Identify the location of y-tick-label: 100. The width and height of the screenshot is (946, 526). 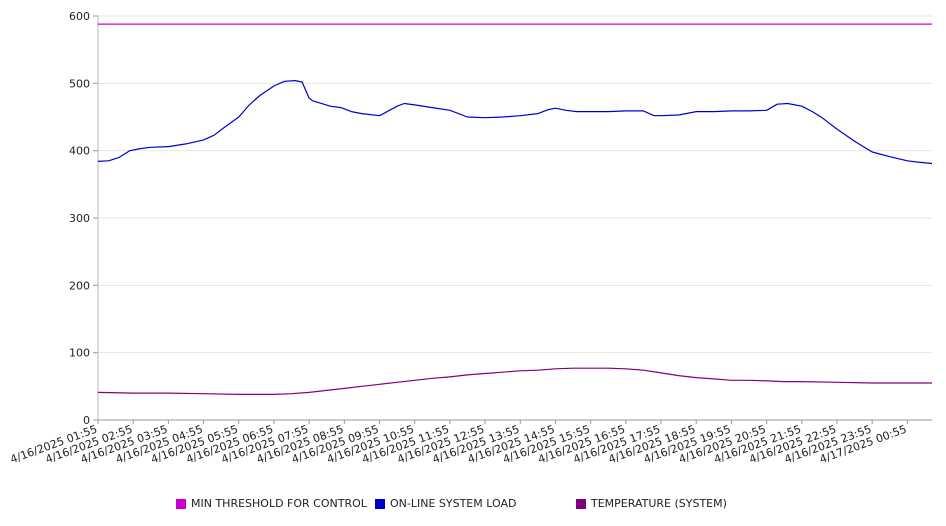
(79, 353).